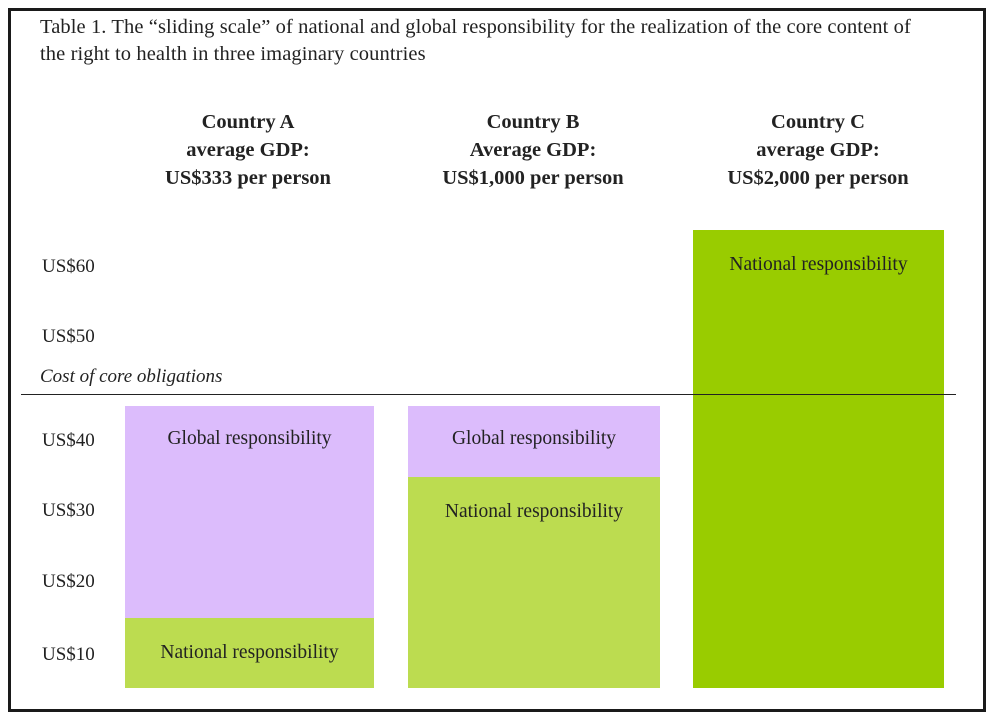 Image resolution: width=1000 pixels, height=720 pixels. I want to click on country-b-gdp-label: Average GDP:, so click(533, 150).